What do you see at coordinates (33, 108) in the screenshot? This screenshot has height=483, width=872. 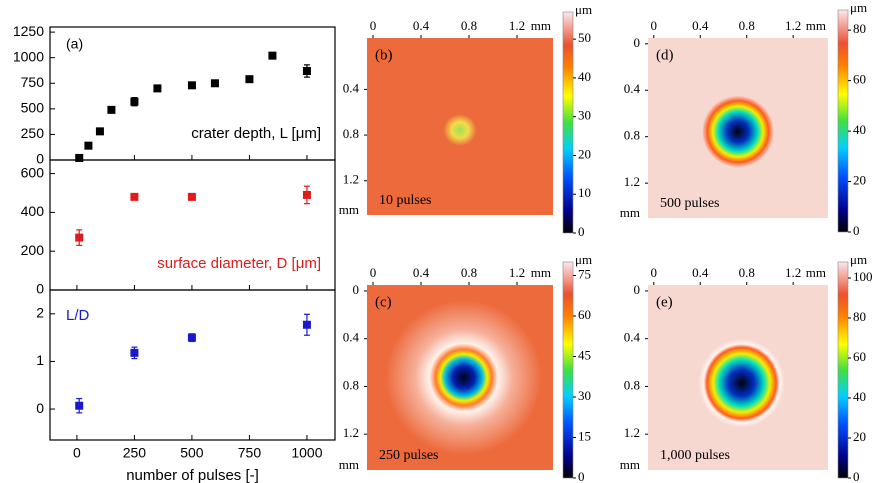 I see `y-tick-label: 500` at bounding box center [33, 108].